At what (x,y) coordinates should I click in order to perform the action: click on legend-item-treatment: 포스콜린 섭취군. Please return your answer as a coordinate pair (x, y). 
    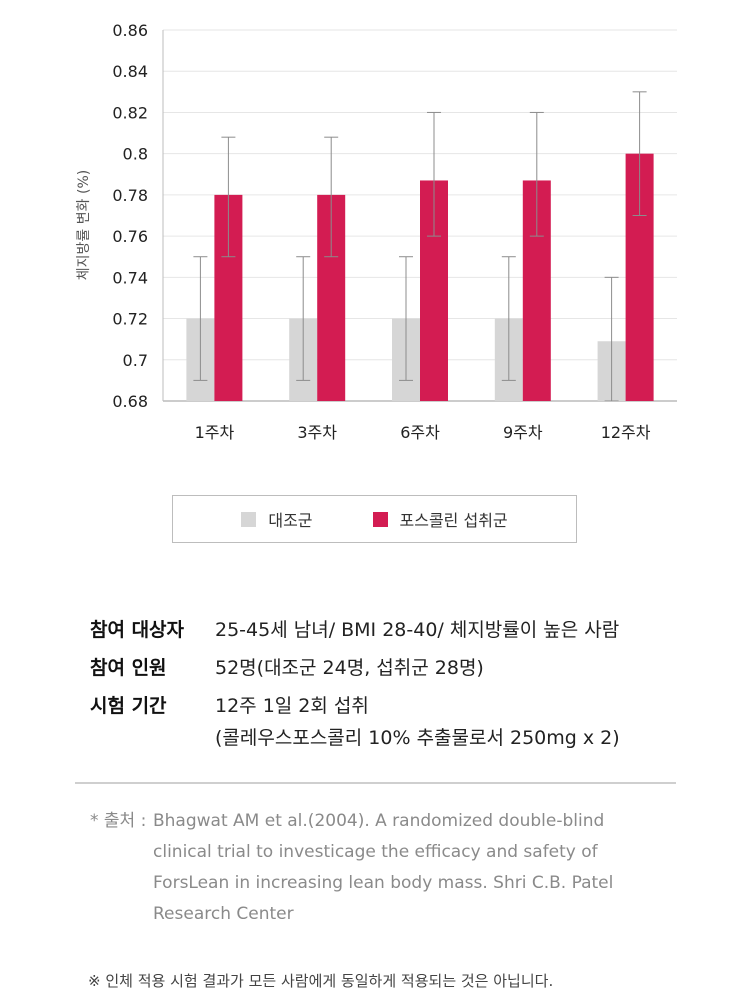
    Looking at the image, I should click on (440, 519).